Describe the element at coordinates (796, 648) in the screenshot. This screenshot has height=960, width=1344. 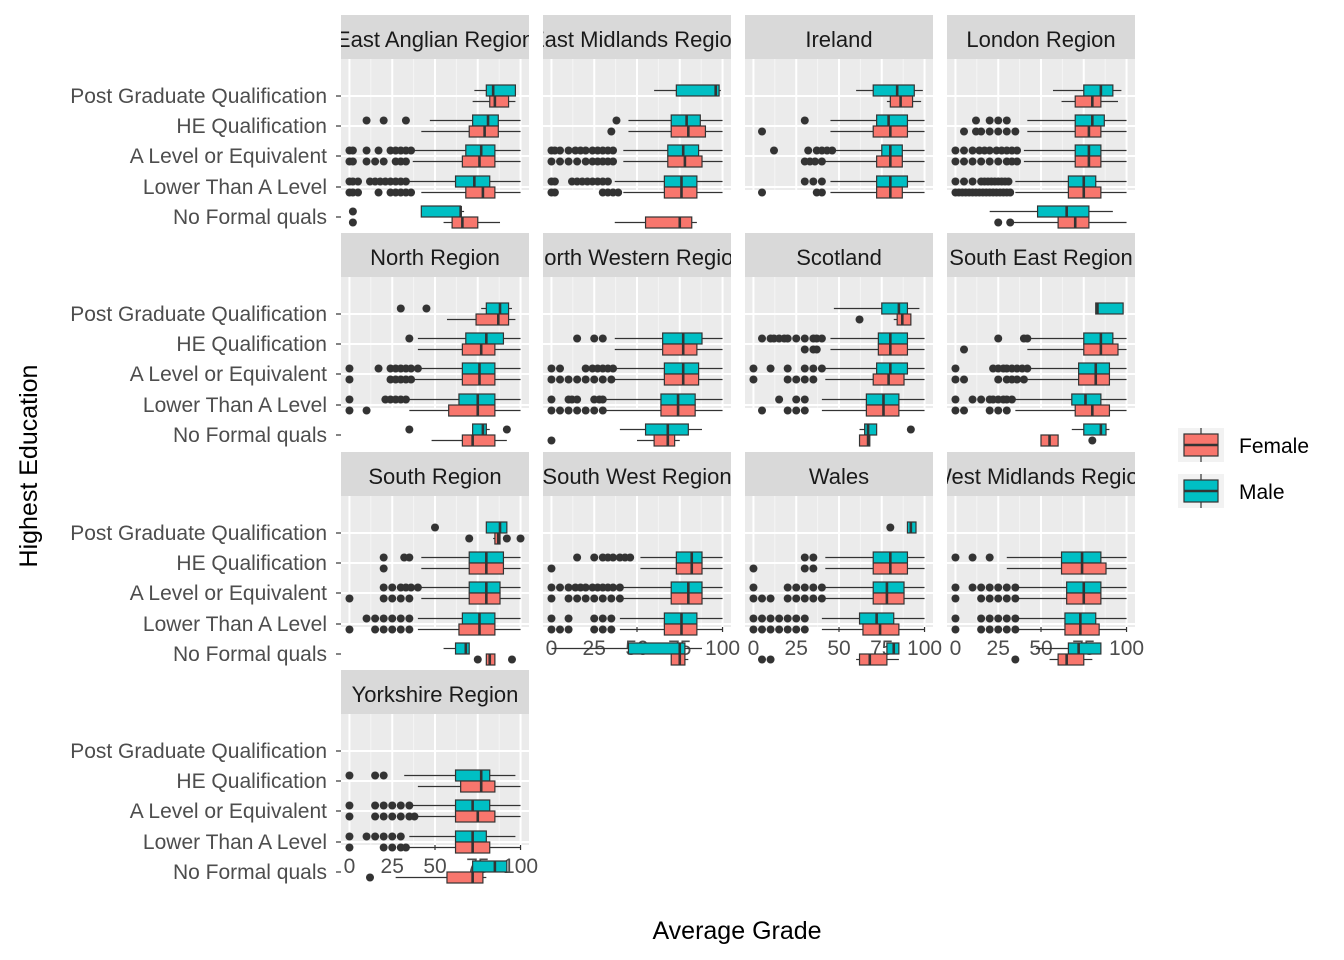
I see `x-tick-label: 25` at that location.